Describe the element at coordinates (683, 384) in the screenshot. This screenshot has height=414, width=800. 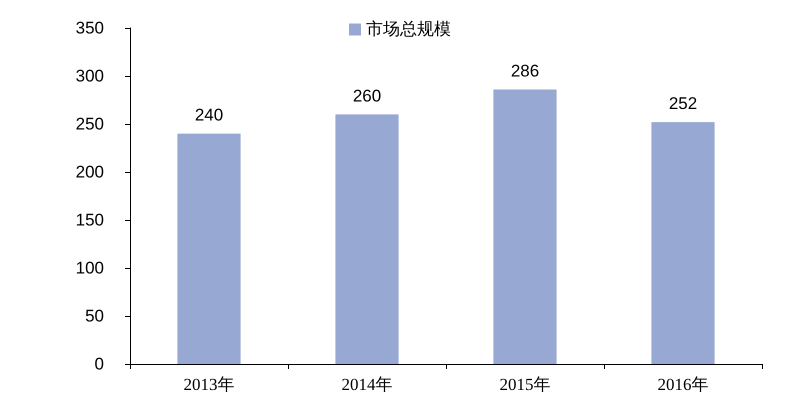
I see `x-tick-label: 2016年` at that location.